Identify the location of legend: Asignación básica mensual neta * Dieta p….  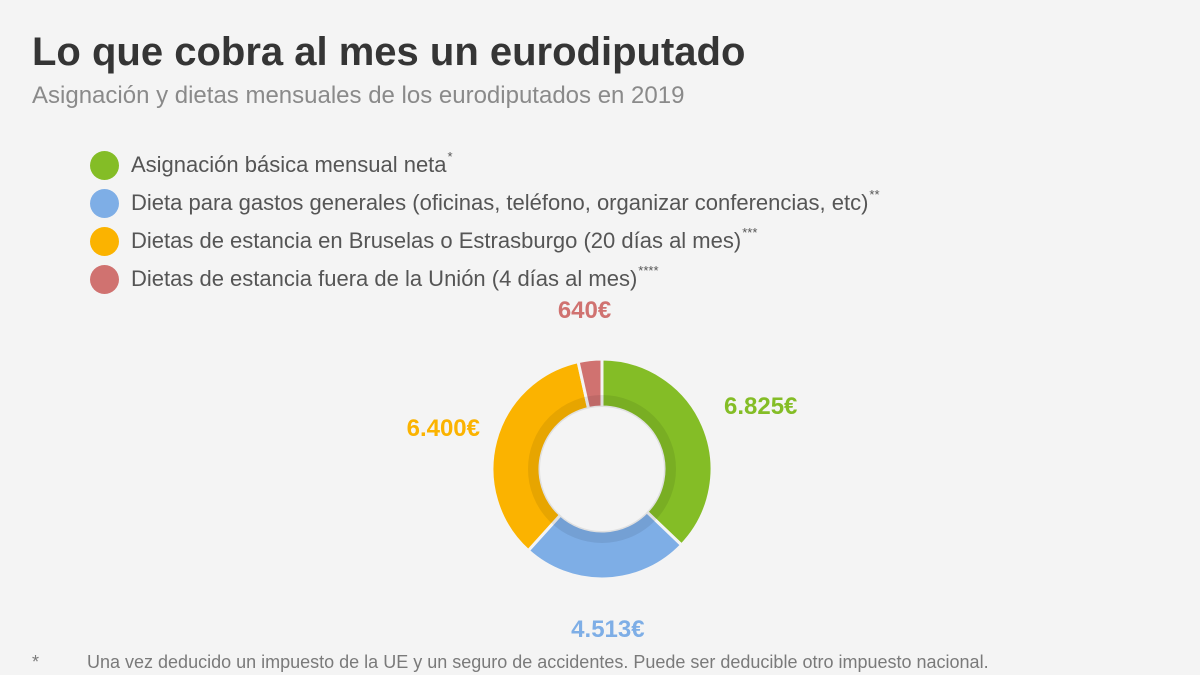
(485, 222).